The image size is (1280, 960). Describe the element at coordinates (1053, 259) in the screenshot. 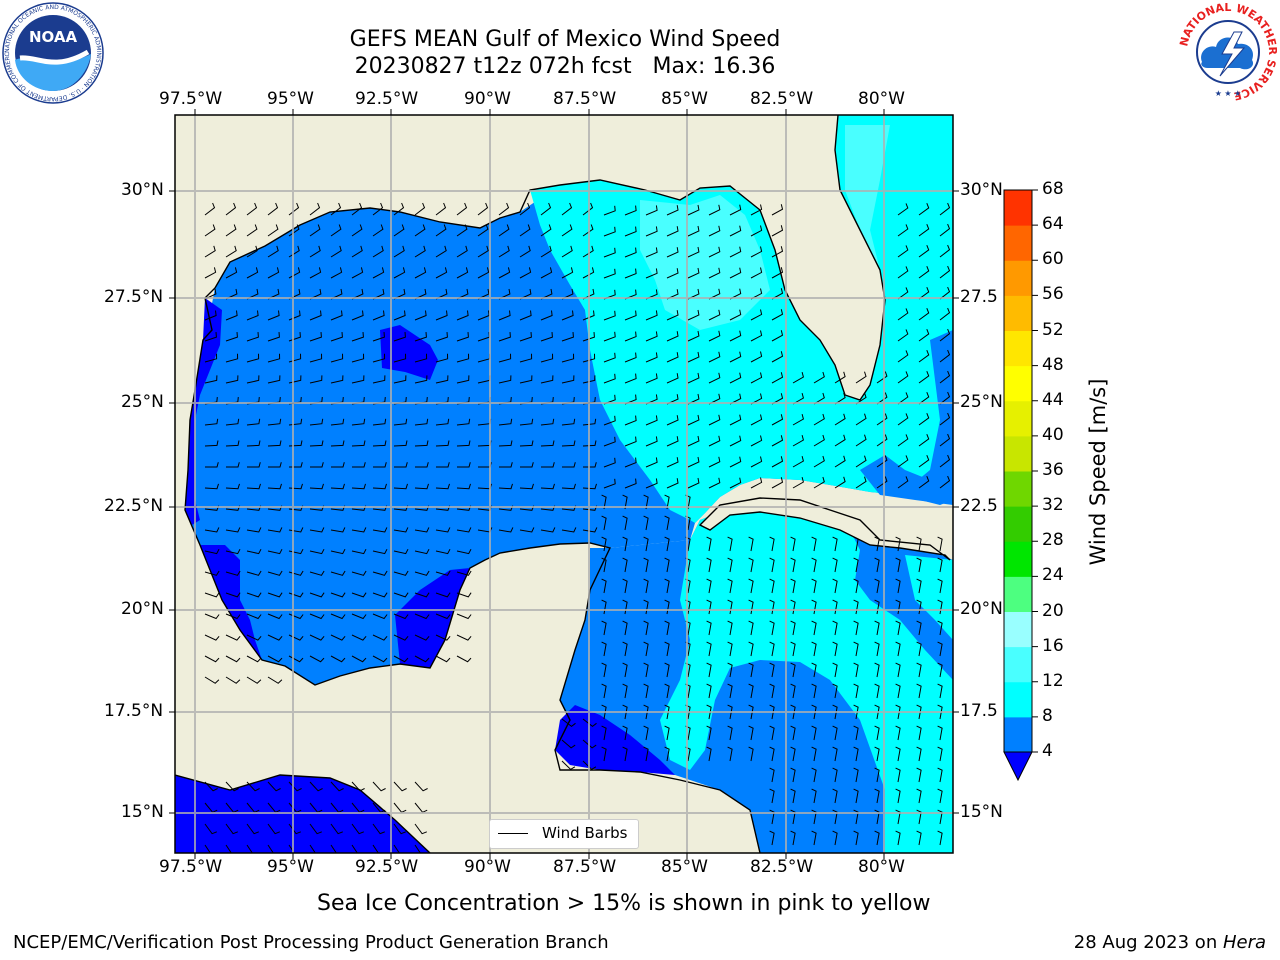

I see `colorbar-tick-label: 60` at that location.